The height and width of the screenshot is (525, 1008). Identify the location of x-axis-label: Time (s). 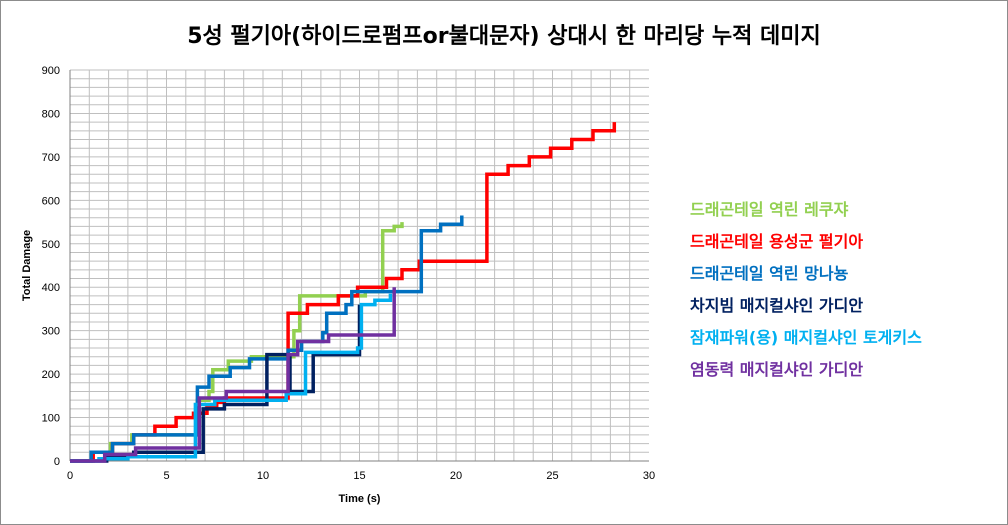
(360, 499).